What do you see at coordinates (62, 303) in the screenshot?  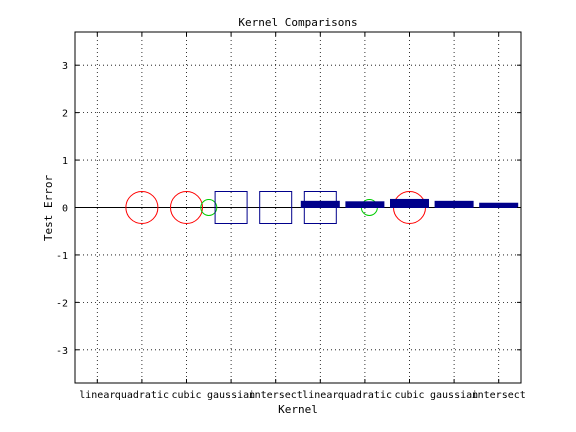 I see `y-tick-label: -2` at bounding box center [62, 303].